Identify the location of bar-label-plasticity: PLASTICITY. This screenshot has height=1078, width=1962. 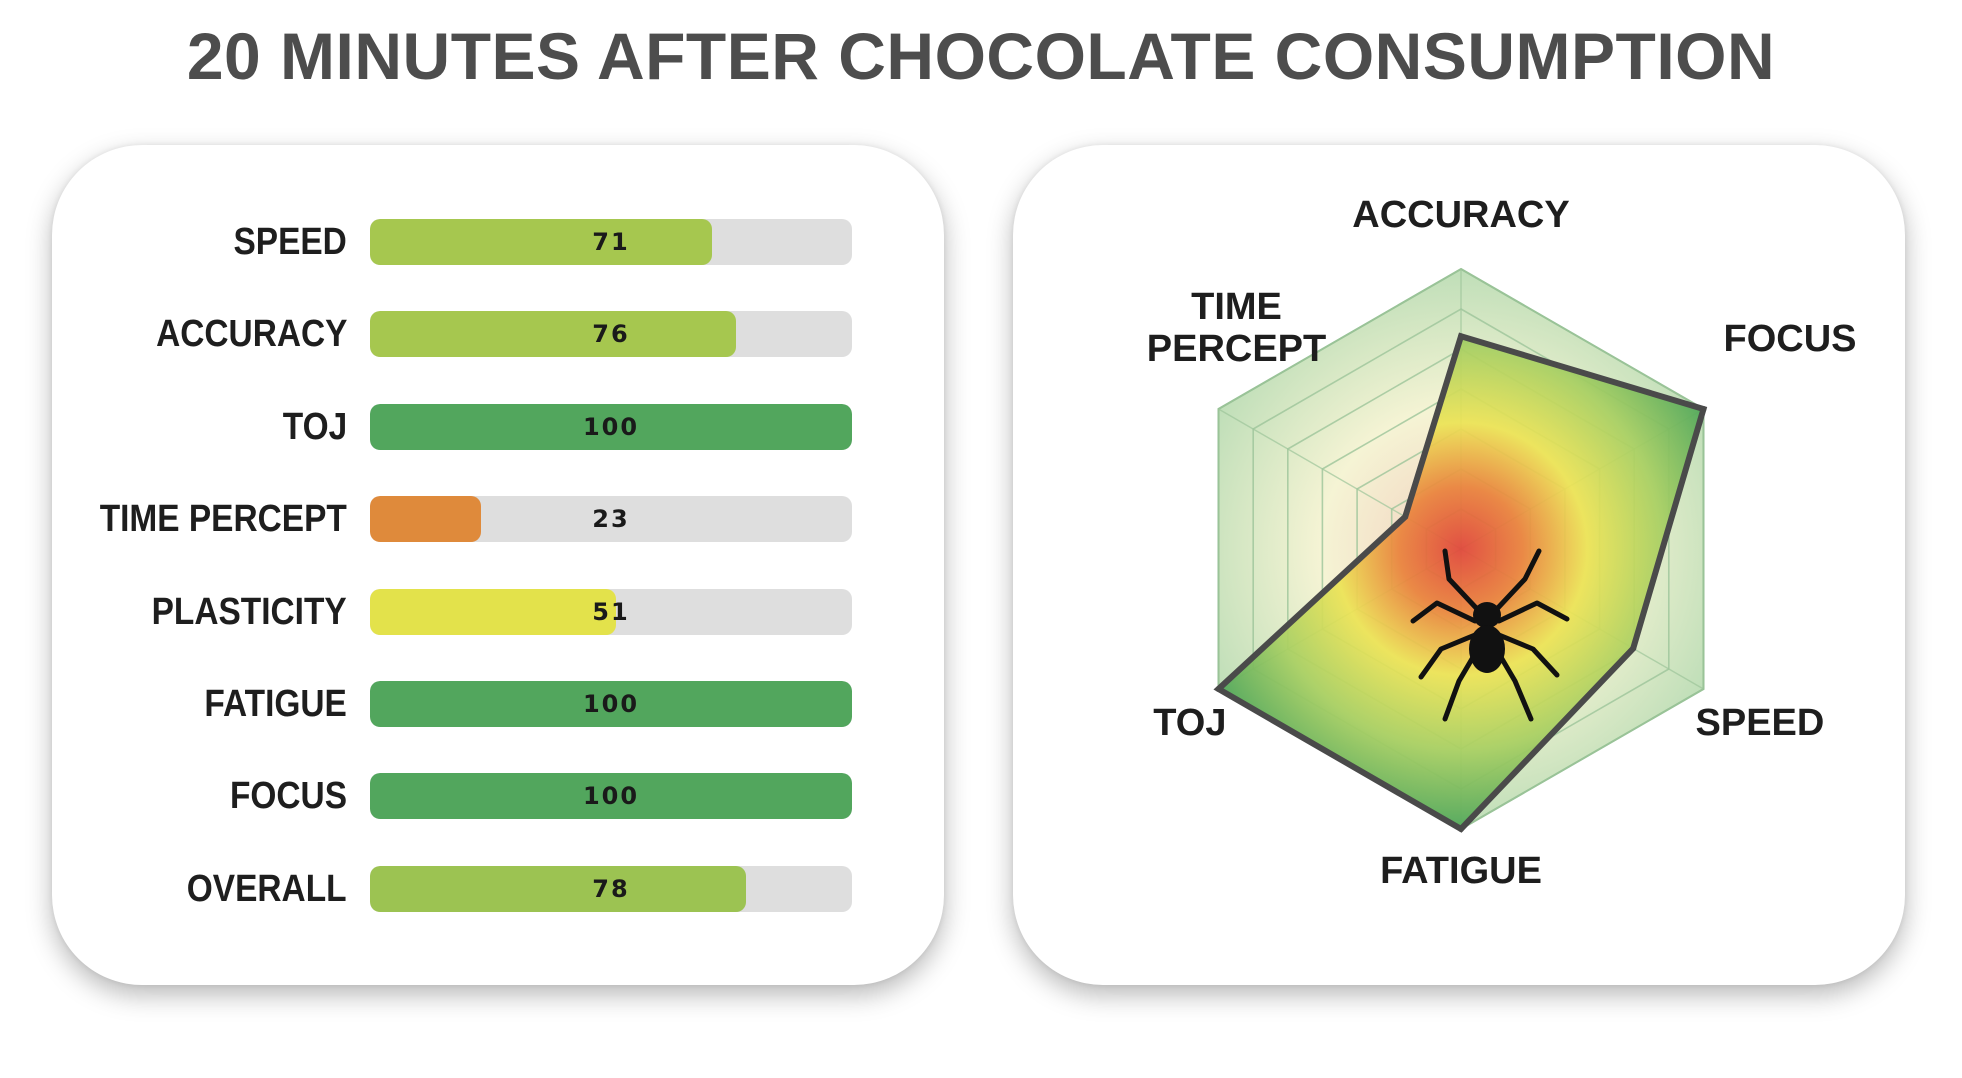
(249, 611).